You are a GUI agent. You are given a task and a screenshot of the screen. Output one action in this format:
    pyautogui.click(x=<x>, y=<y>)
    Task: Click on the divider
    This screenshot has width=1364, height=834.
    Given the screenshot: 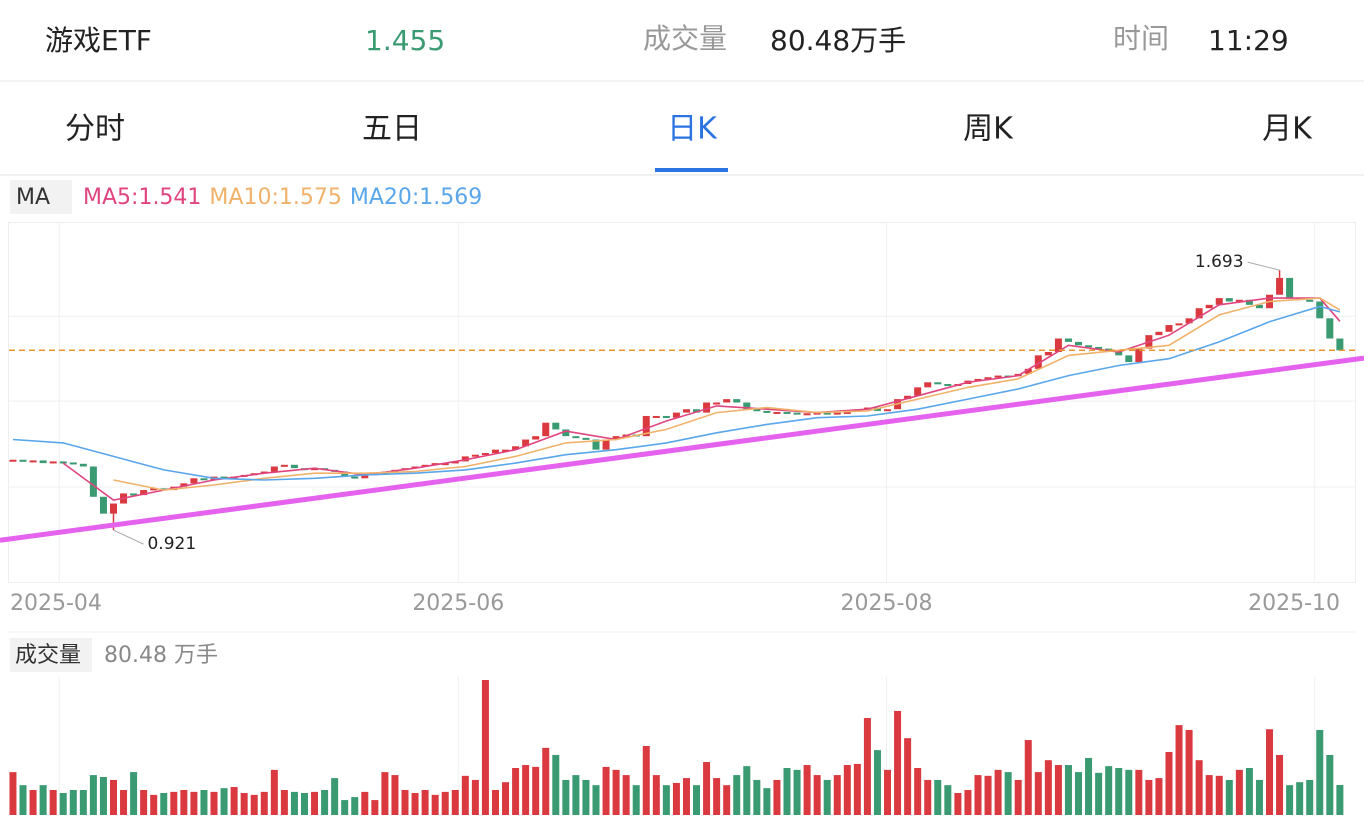 What is the action you would take?
    pyautogui.click(x=682, y=81)
    